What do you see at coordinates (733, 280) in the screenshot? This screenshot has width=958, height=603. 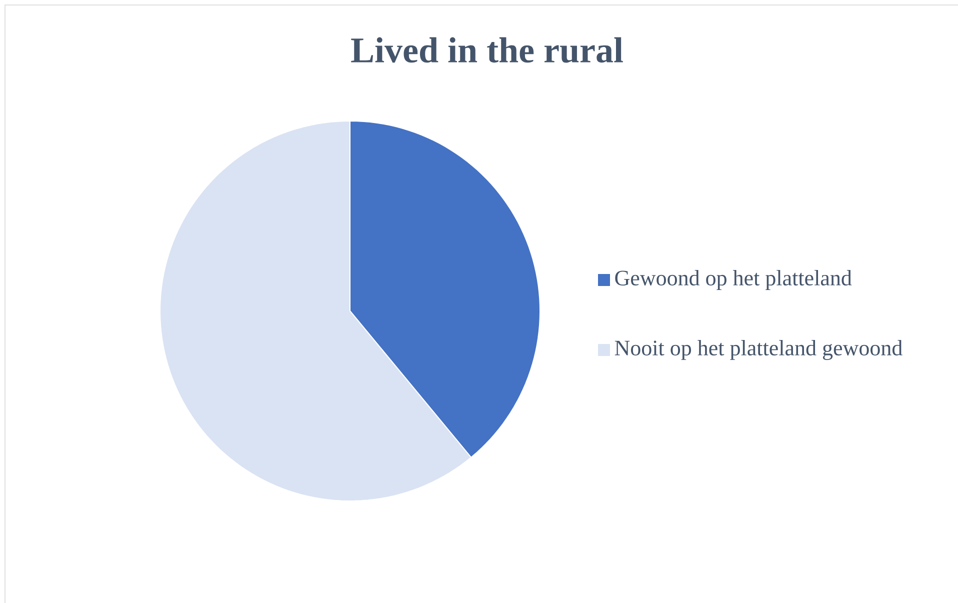 I see `legend-label: Gewoond op het platteland` at bounding box center [733, 280].